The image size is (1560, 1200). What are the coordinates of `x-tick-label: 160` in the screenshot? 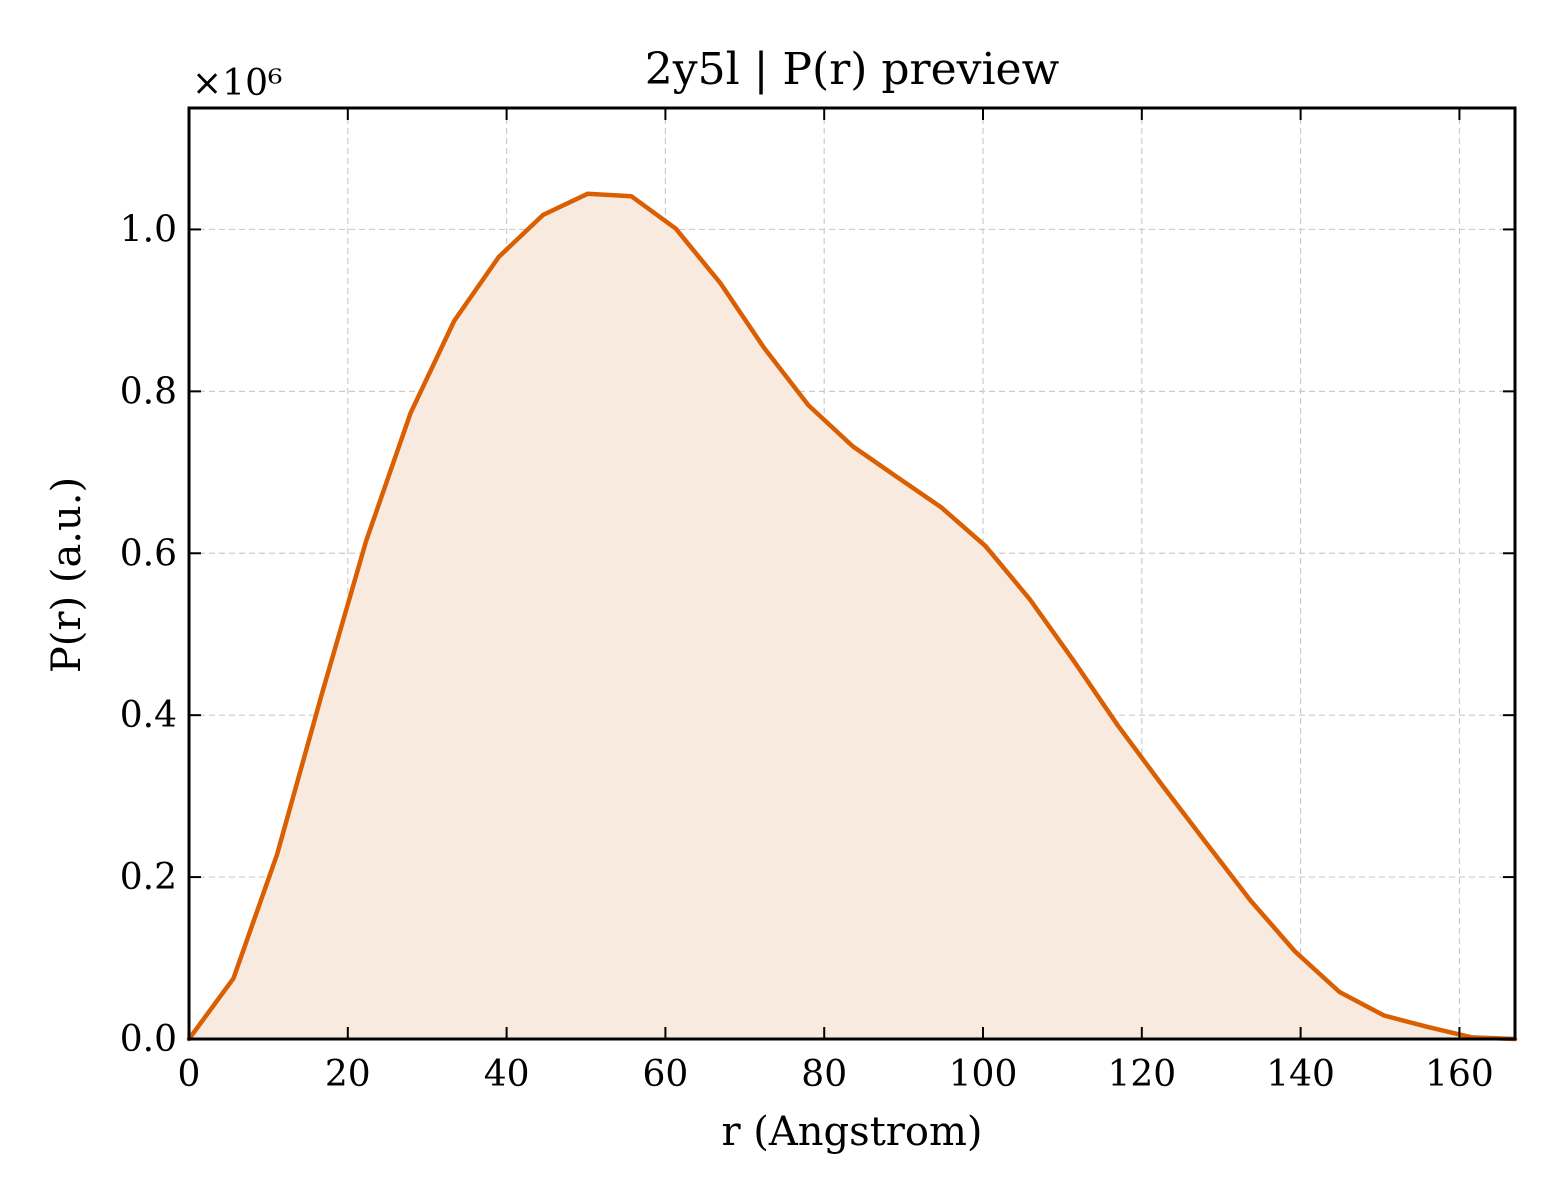 It's located at (1459, 1074).